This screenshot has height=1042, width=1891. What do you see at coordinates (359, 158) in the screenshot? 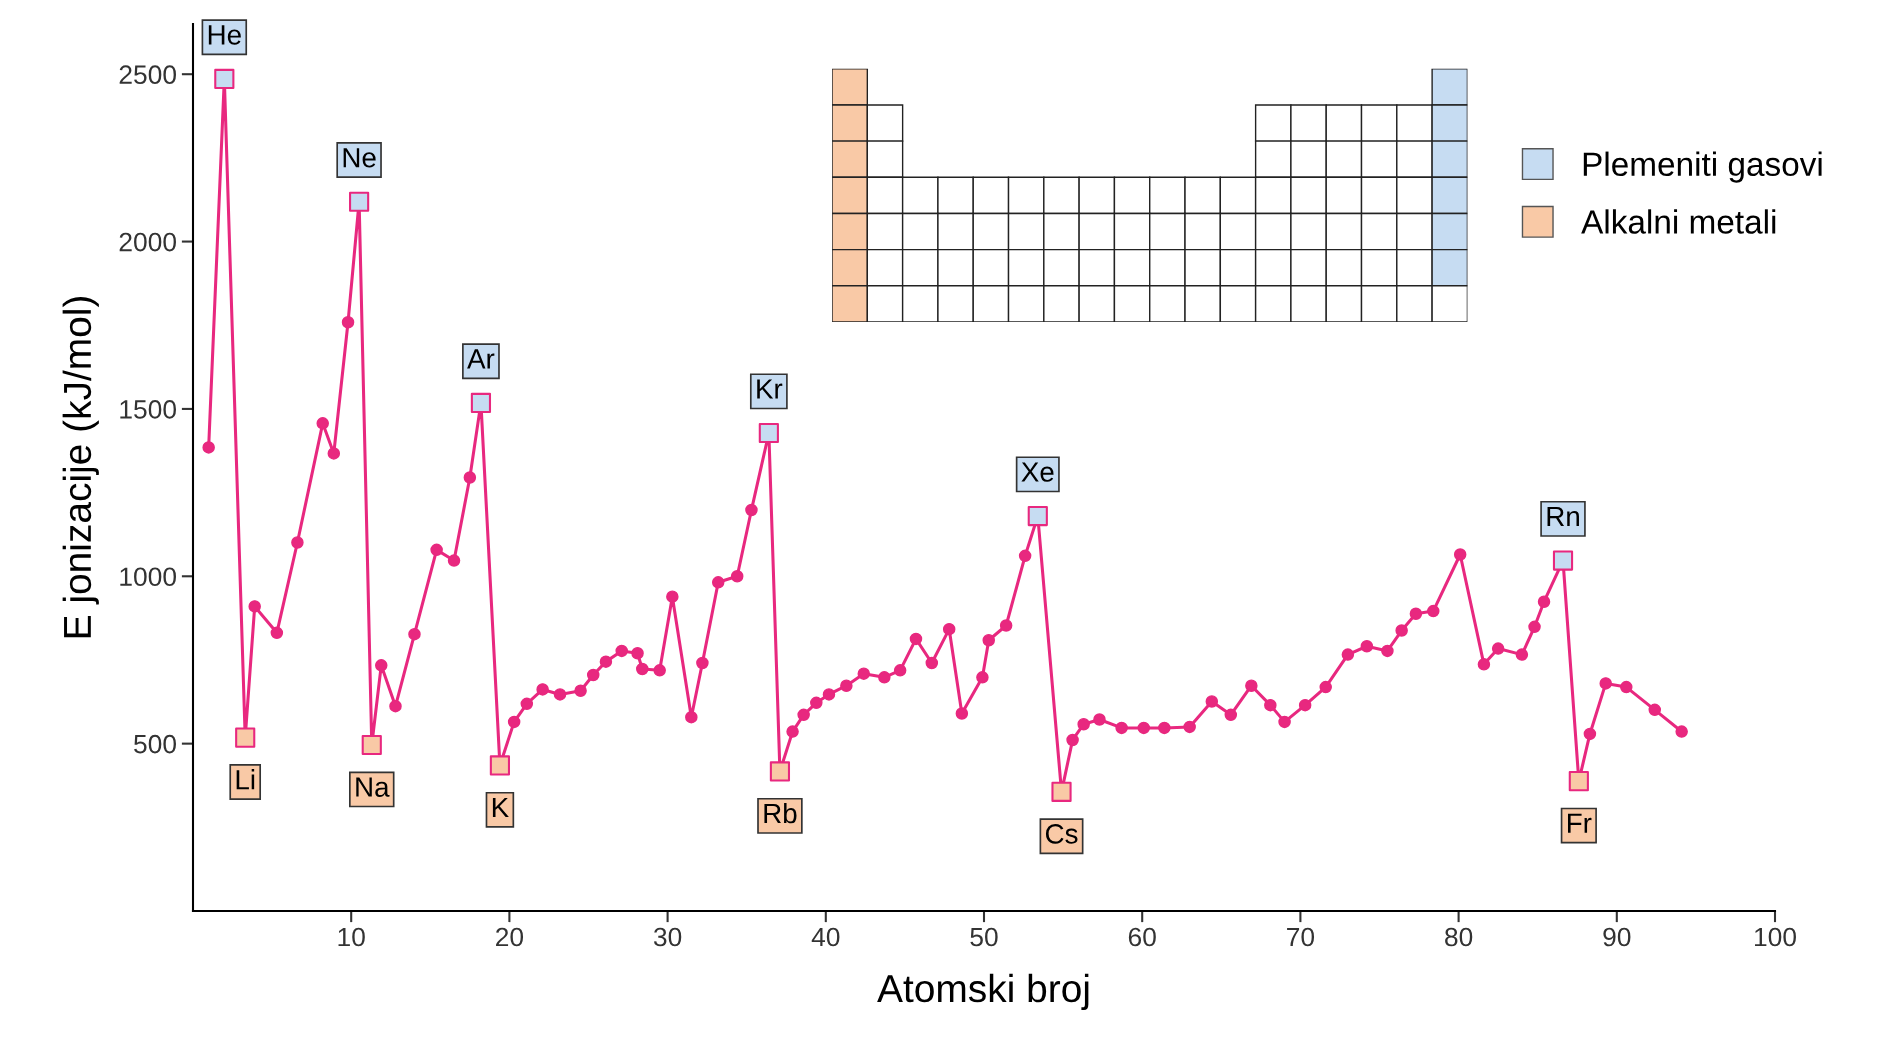
I see `annotation: Ne` at bounding box center [359, 158].